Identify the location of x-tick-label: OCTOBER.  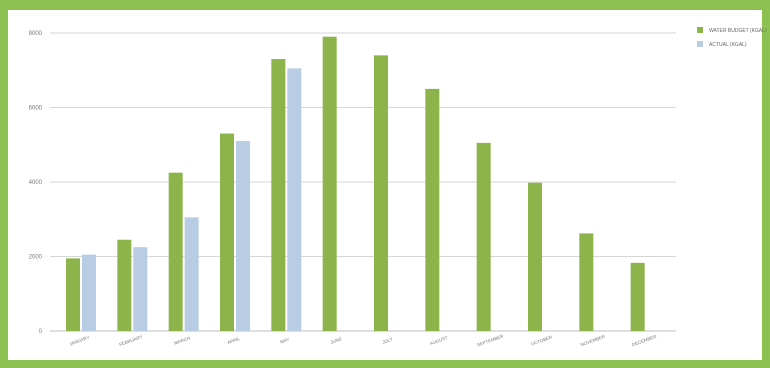
(541, 340).